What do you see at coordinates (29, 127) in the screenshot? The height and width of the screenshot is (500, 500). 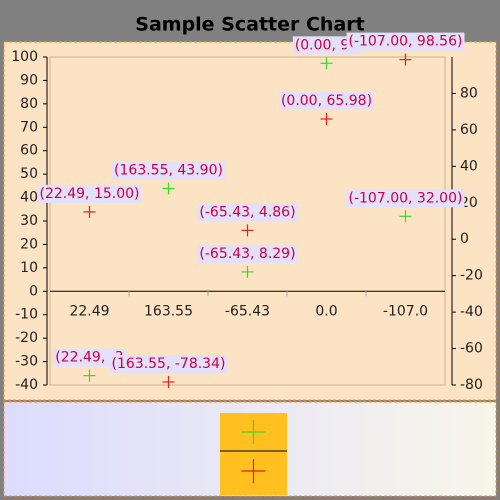 I see `y-tick-label: 70` at bounding box center [29, 127].